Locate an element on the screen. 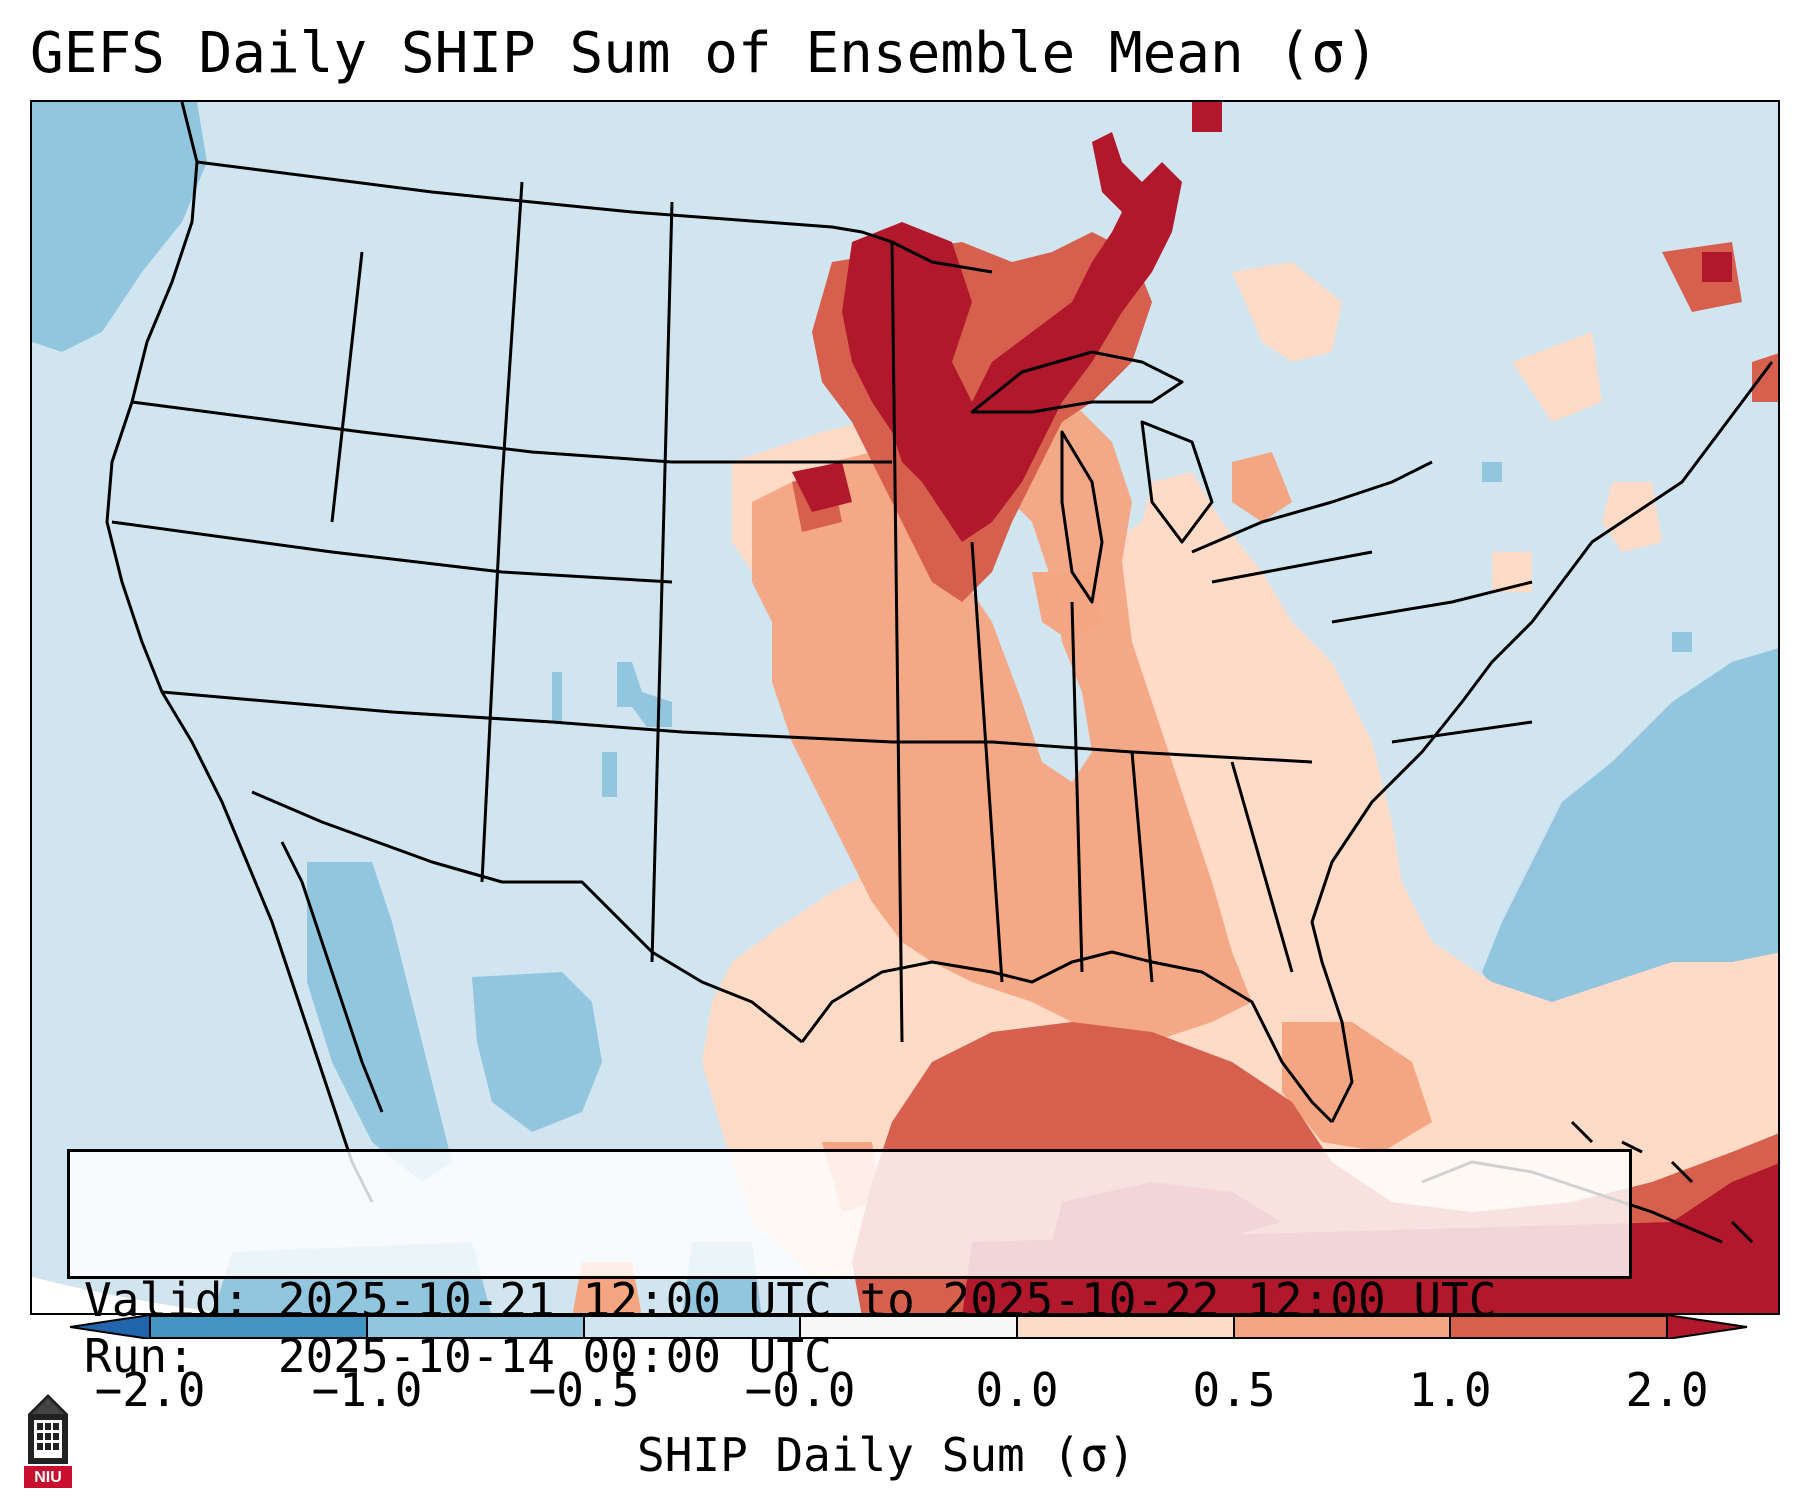  university-tower-icon is located at coordinates (48, 1441).